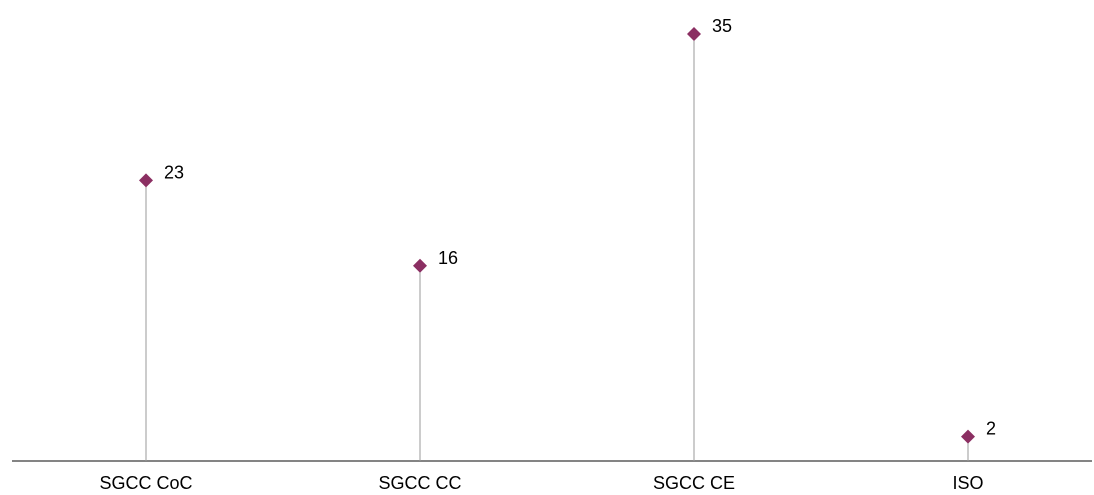  What do you see at coordinates (968, 436) in the screenshot?
I see `marker-iso` at bounding box center [968, 436].